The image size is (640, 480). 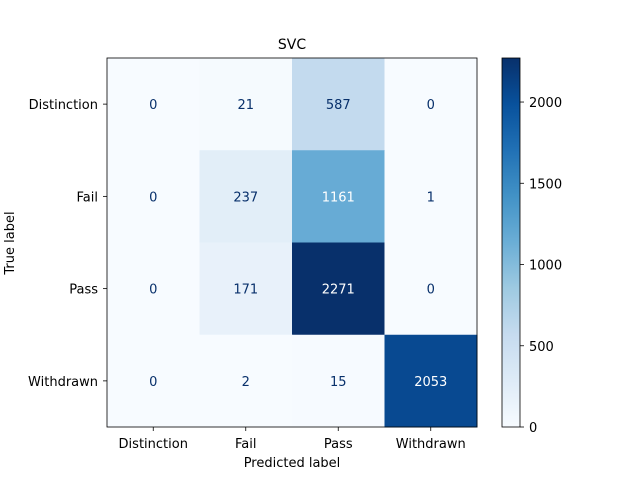 I want to click on cell-value-label: 21, so click(x=245, y=105).